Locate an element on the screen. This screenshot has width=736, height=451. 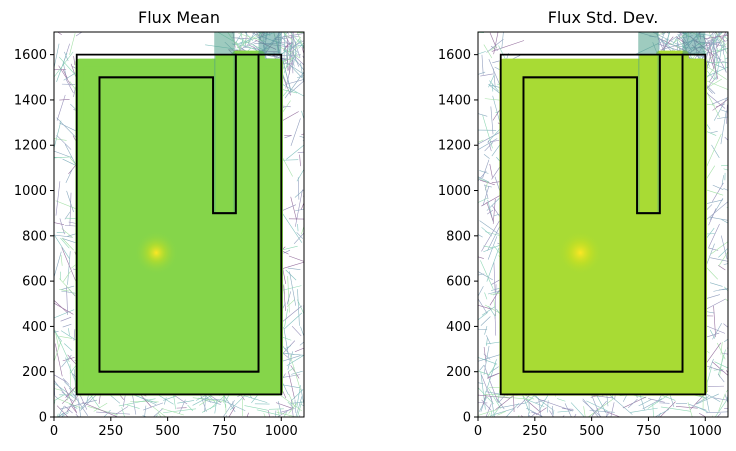
chart-title: Flux Std. Dev. is located at coordinates (603, 17).